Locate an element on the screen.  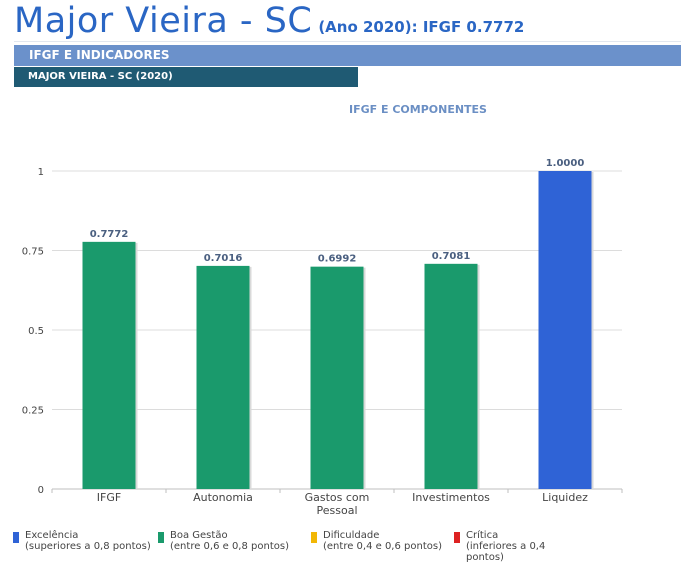
page-title: Major Vieira - SC (Ano 2020): IFGF 0.7772 is located at coordinates (269, 21).